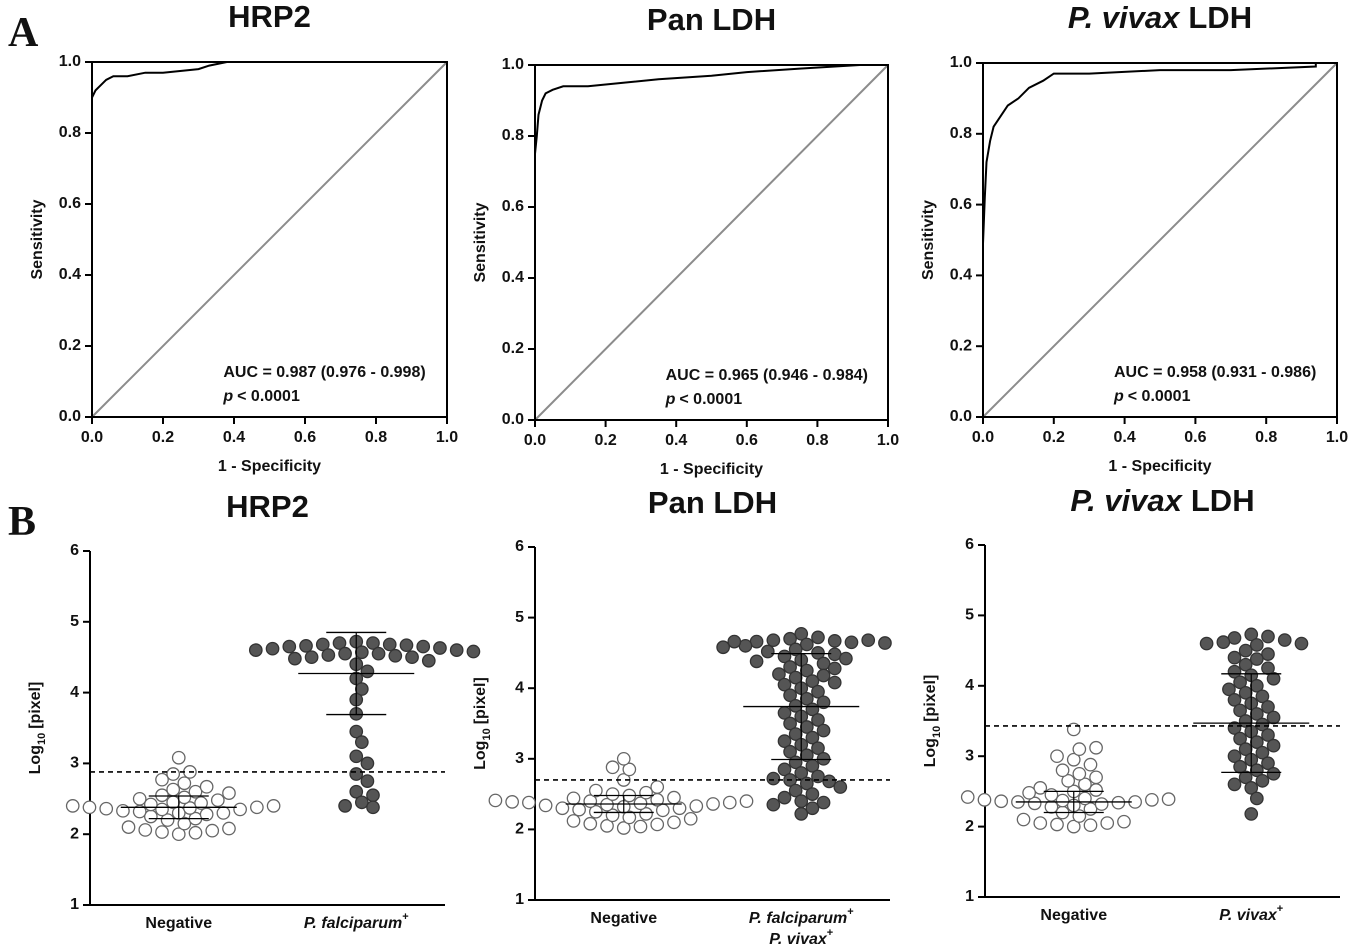 This screenshot has width=1365, height=952. I want to click on x-axis-label: 1 - Specificity, so click(1159, 466).